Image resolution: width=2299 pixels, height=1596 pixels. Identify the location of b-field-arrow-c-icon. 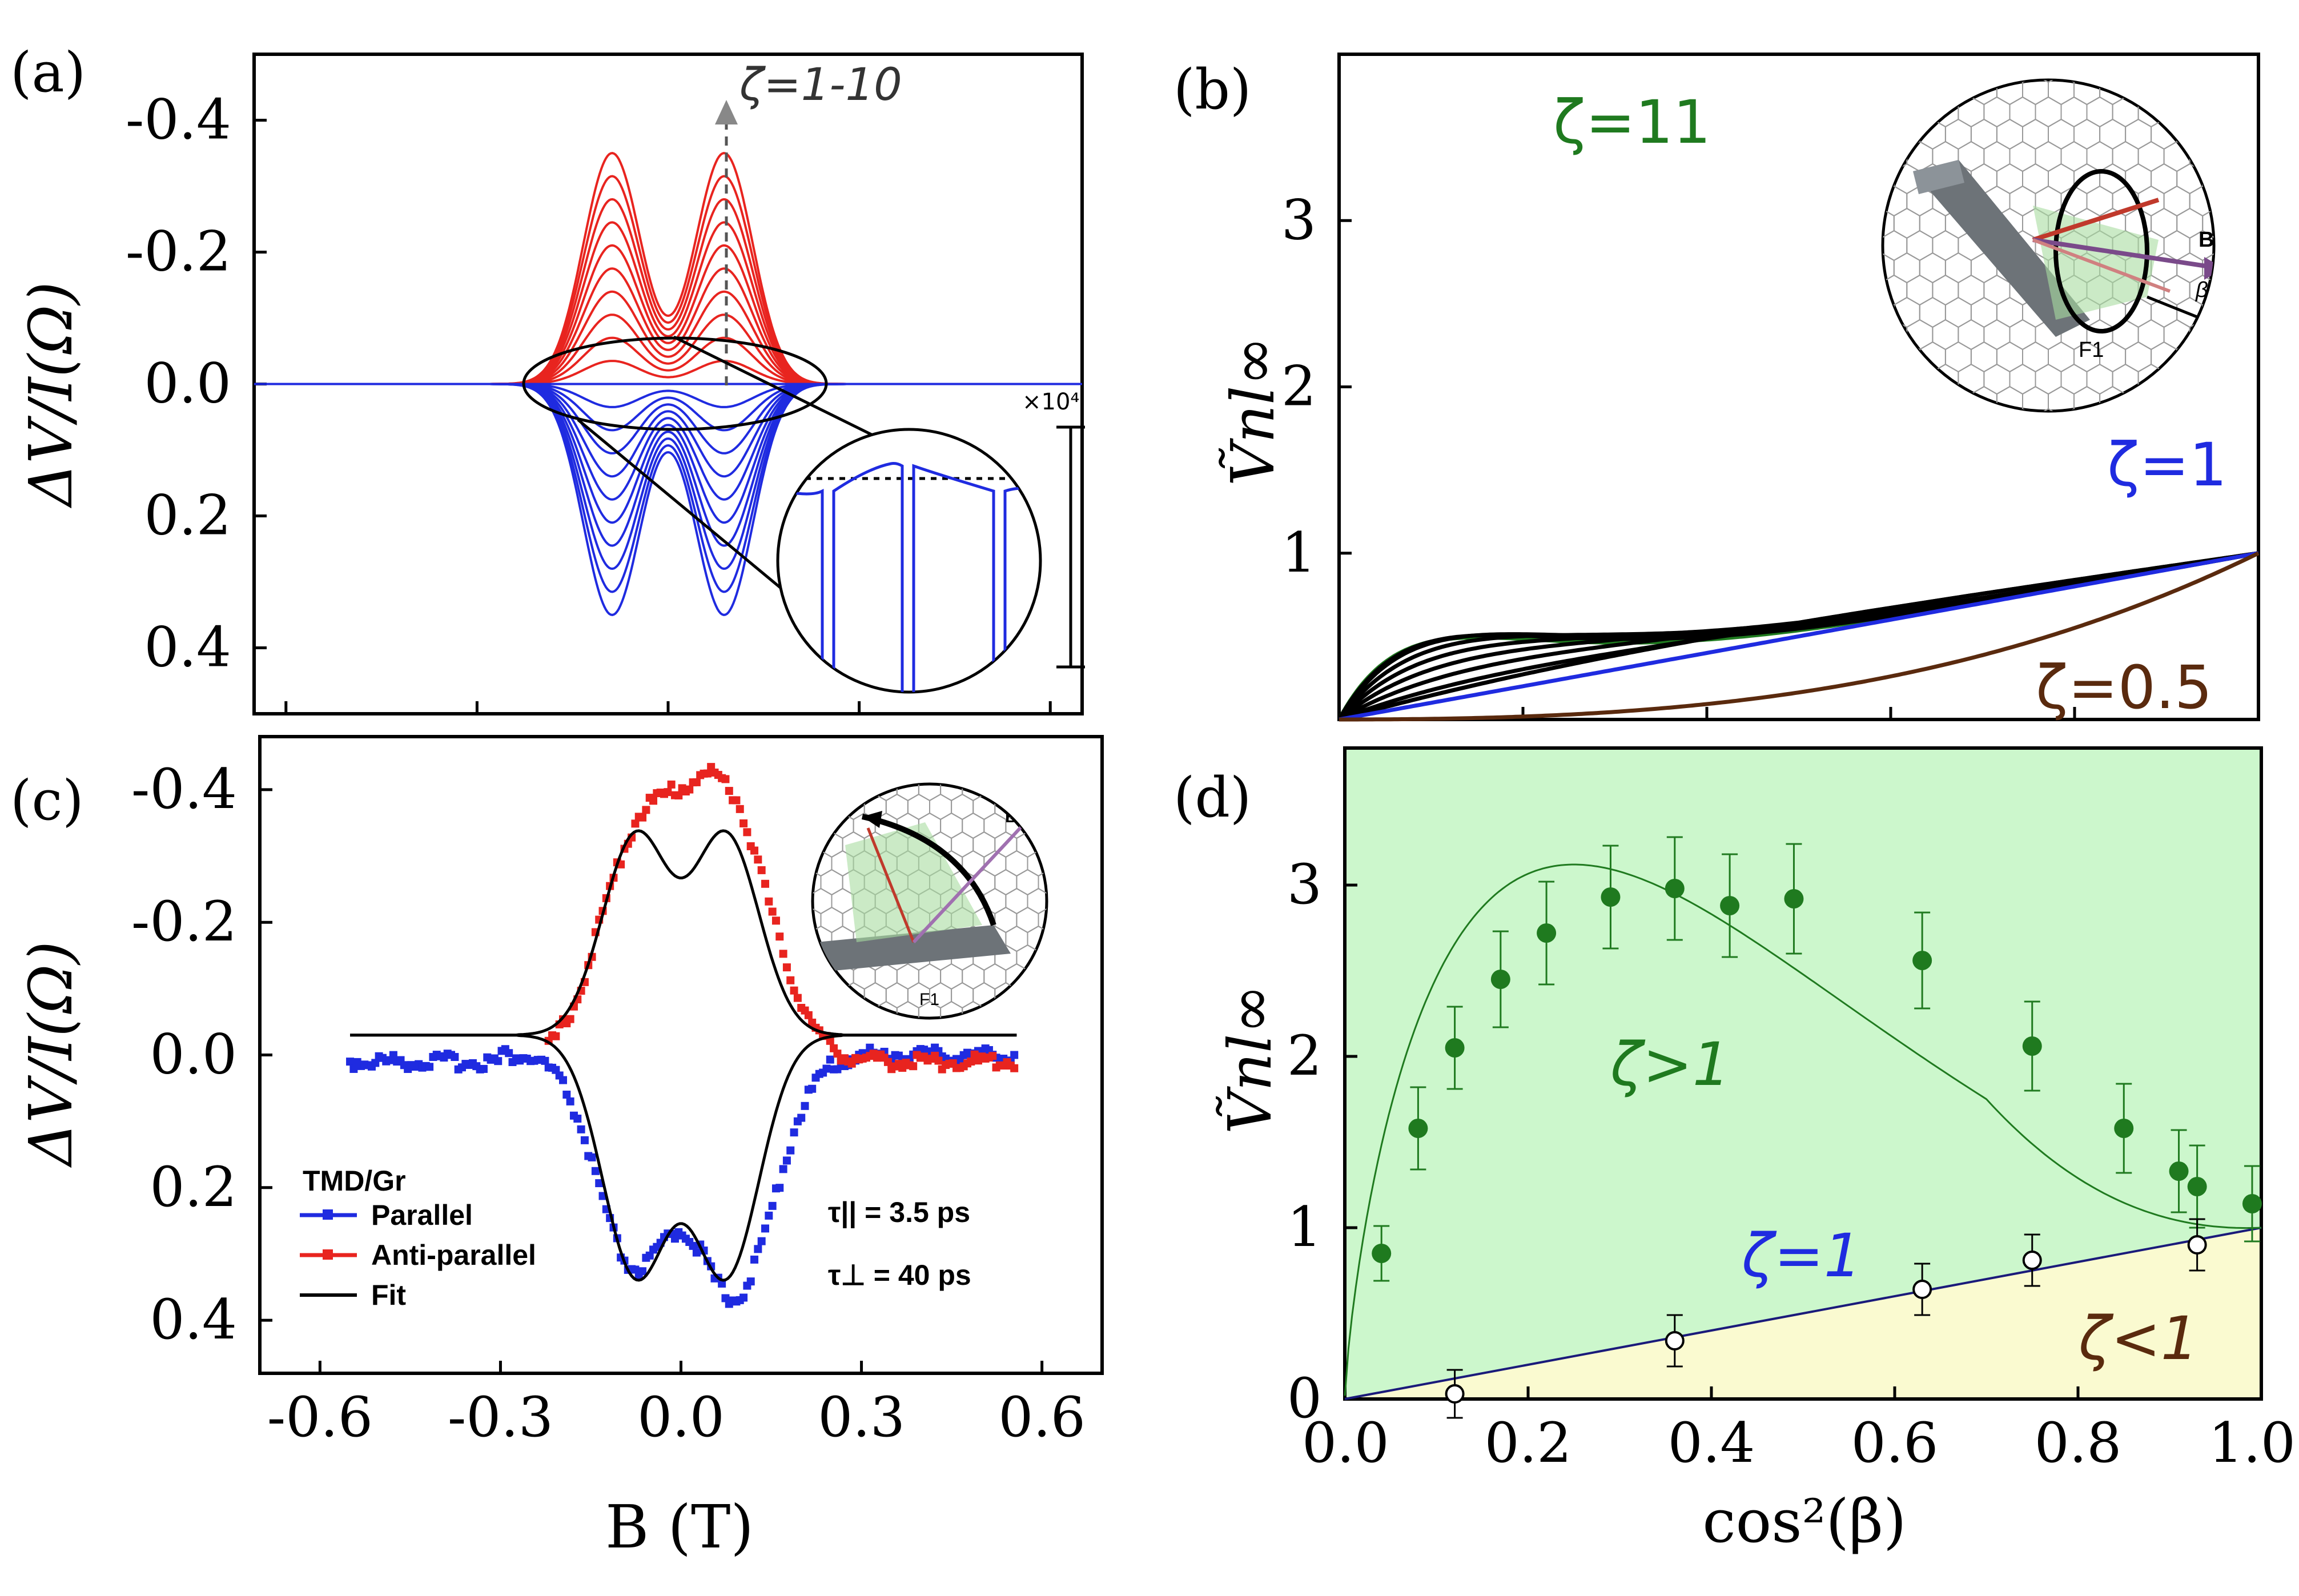
(973, 878).